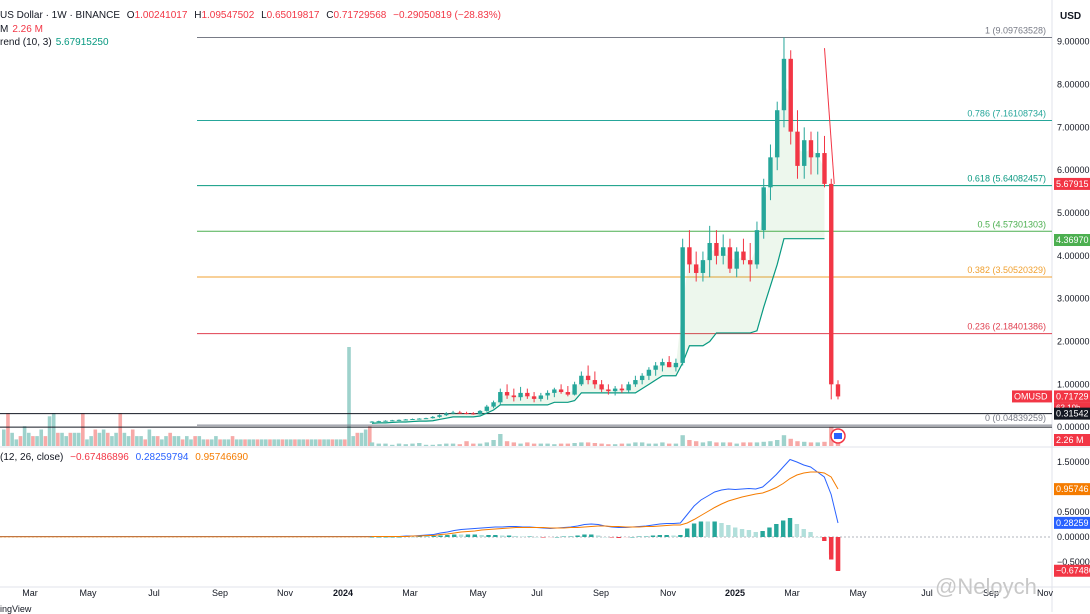  I want to click on macd-tick-label: −0.50000, so click(1073, 562).